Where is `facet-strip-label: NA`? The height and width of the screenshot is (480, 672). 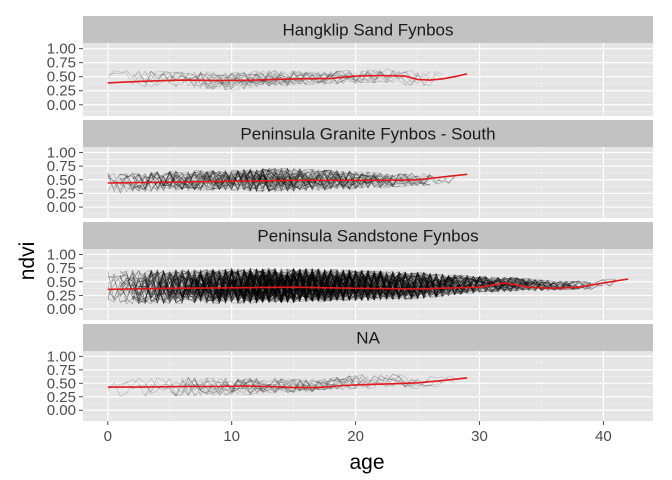 facet-strip-label: NA is located at coordinates (368, 338).